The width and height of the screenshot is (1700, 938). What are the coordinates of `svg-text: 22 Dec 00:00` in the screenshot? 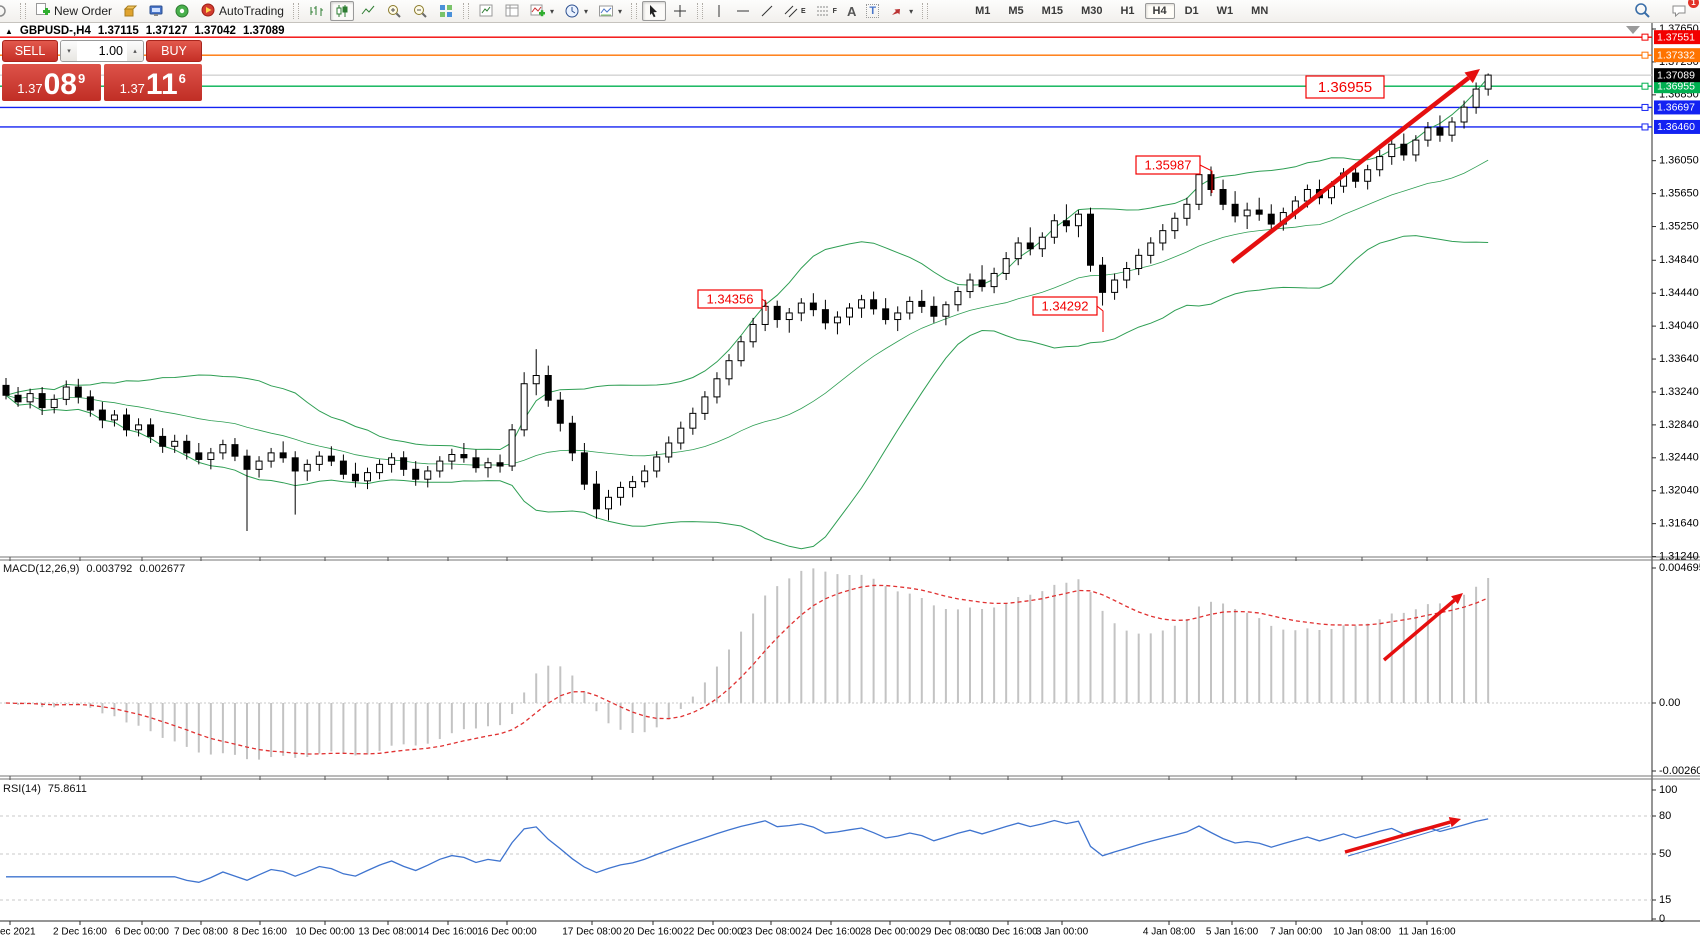 It's located at (713, 932).